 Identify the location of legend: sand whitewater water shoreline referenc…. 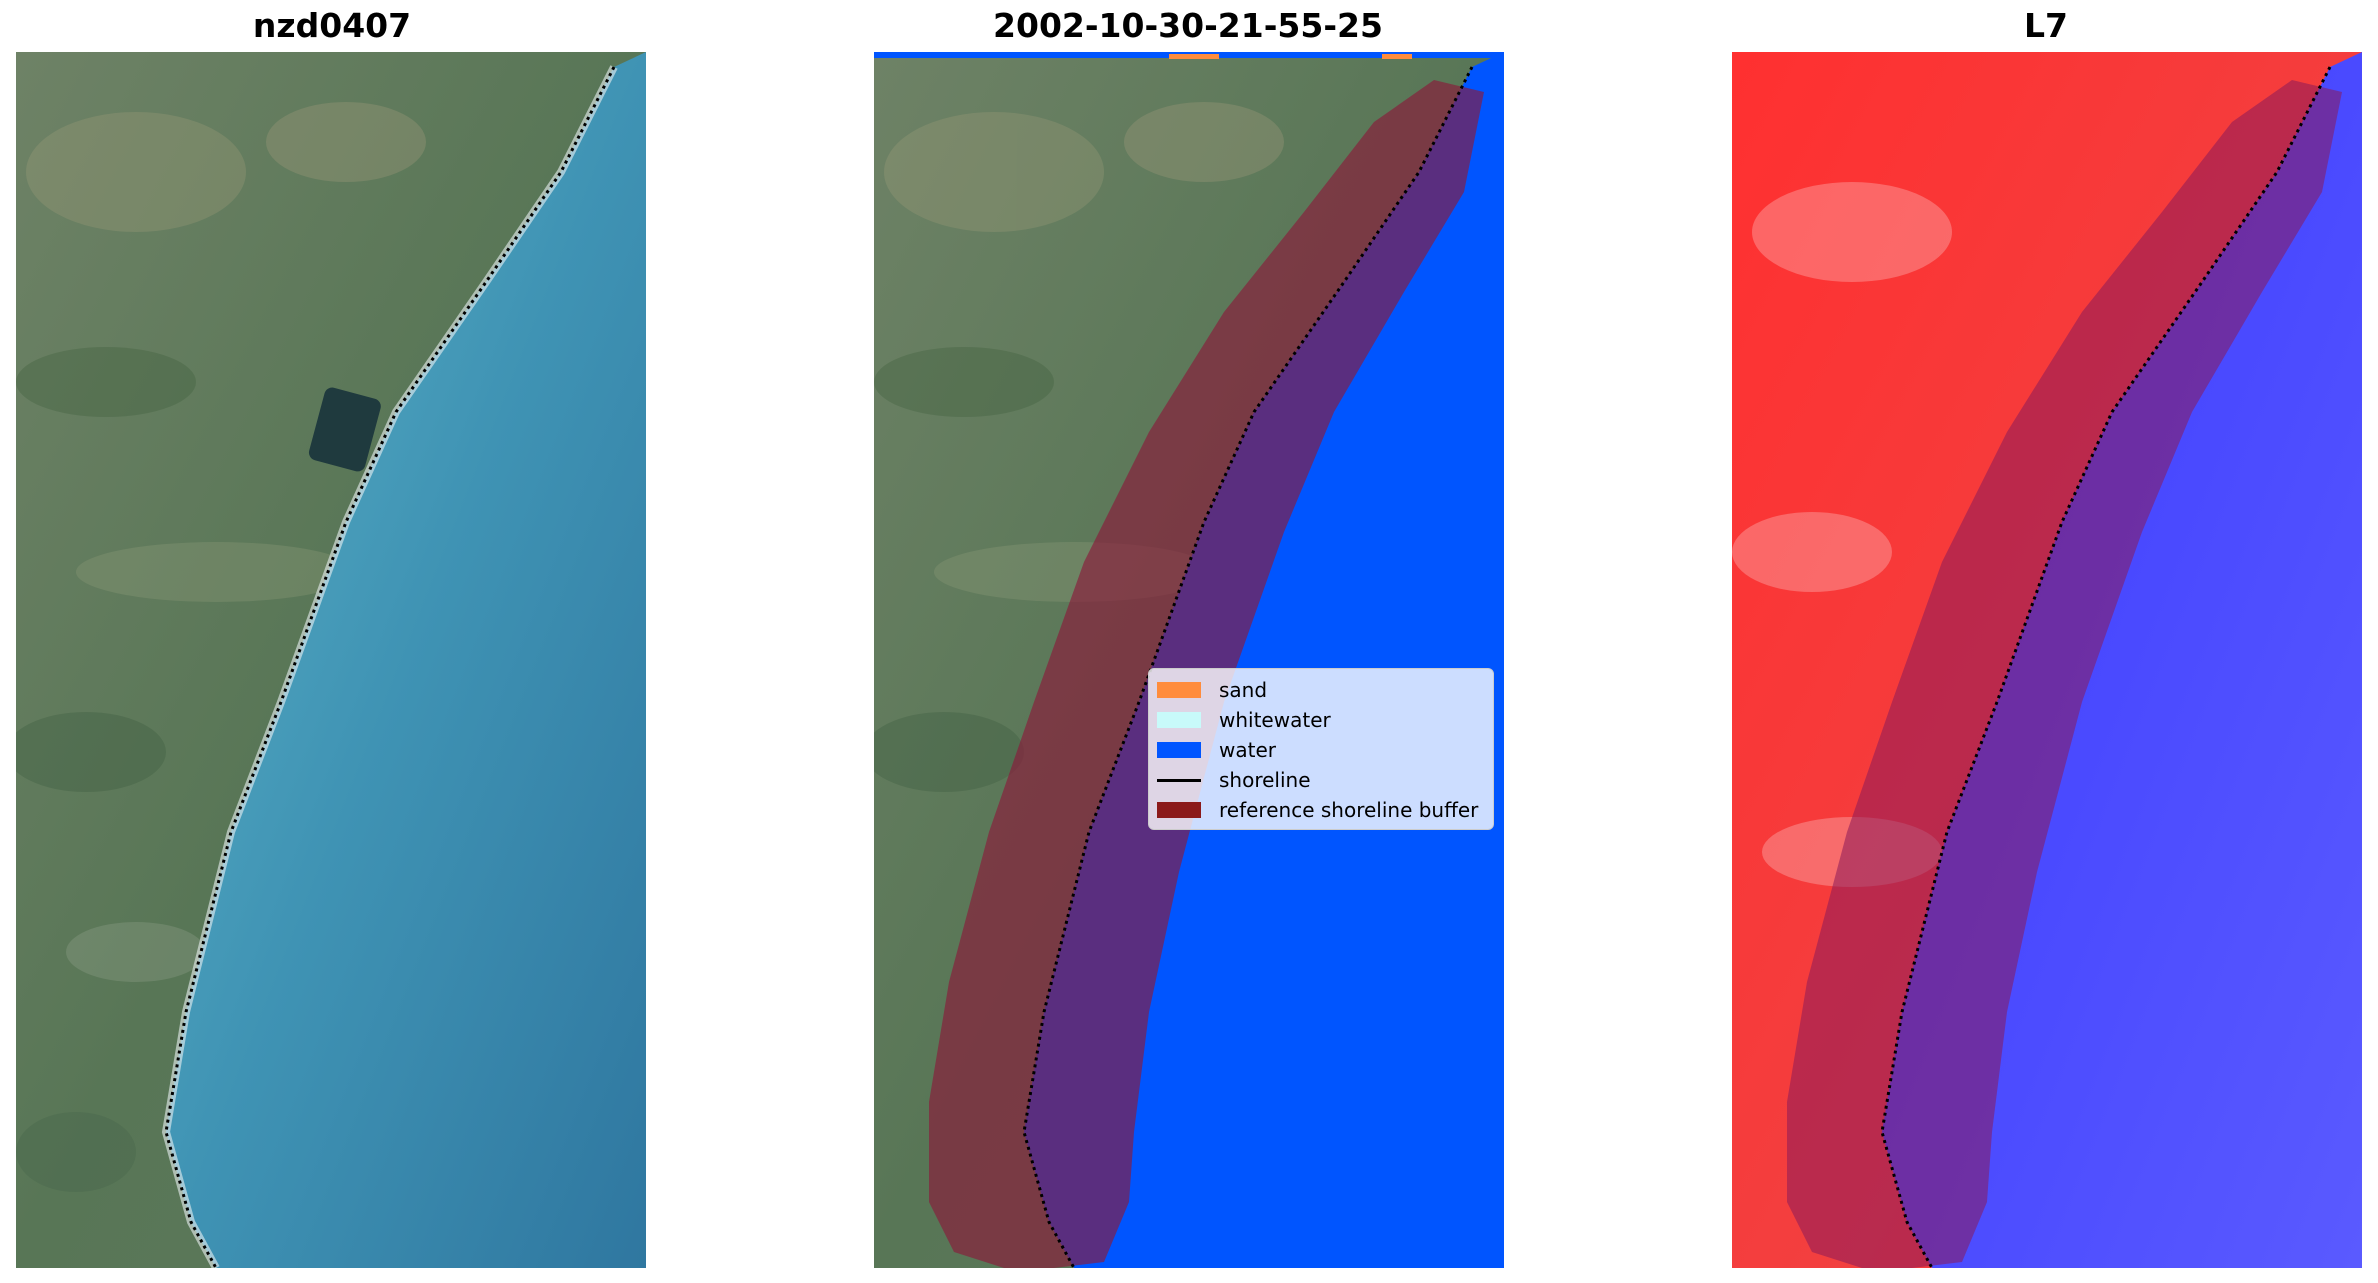
(1321, 749).